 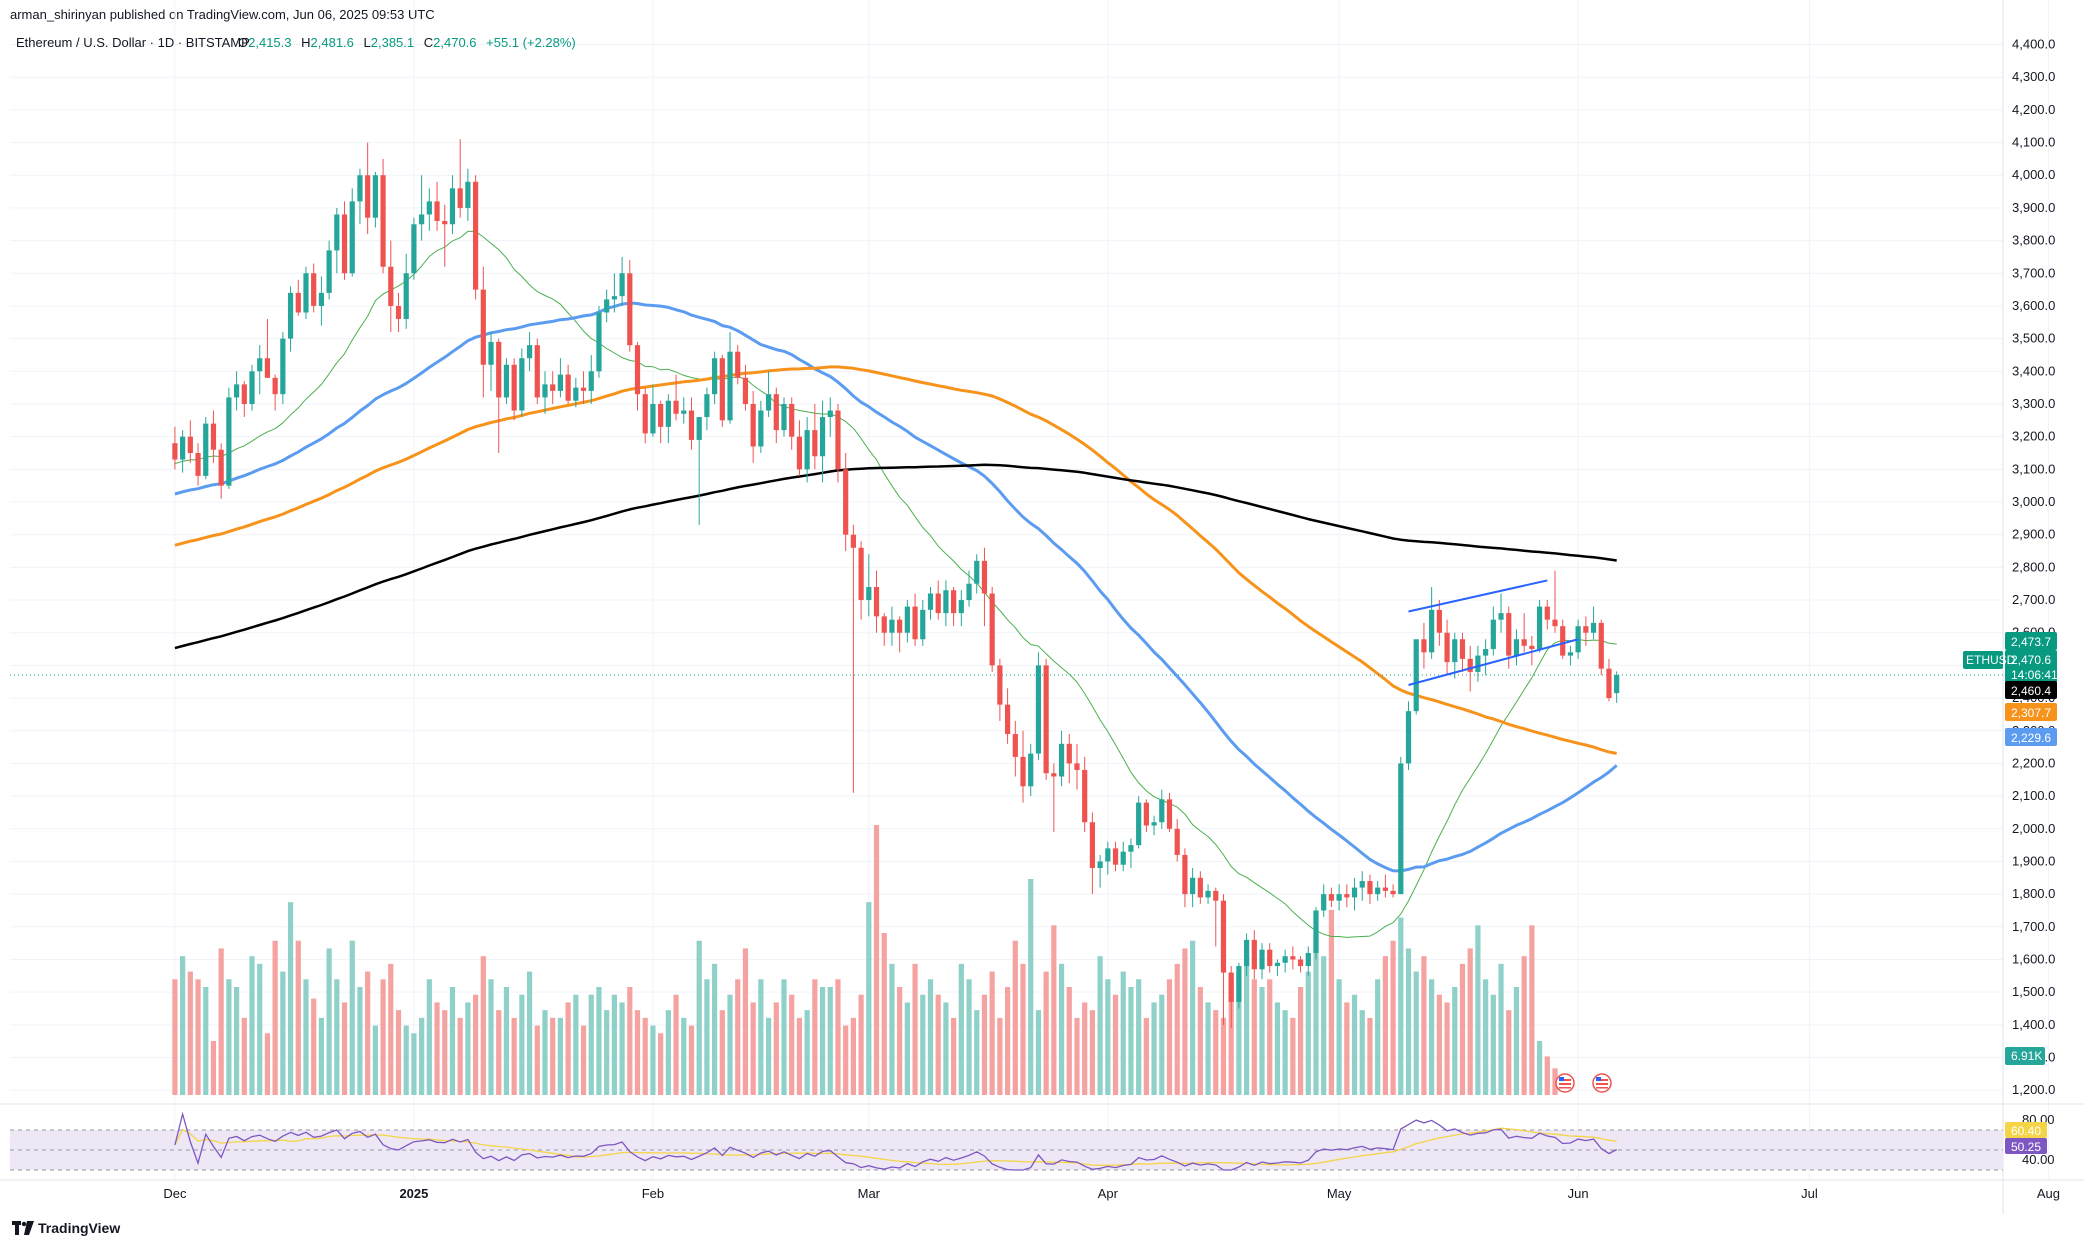 What do you see at coordinates (367, 42) in the screenshot?
I see `low-label: L` at bounding box center [367, 42].